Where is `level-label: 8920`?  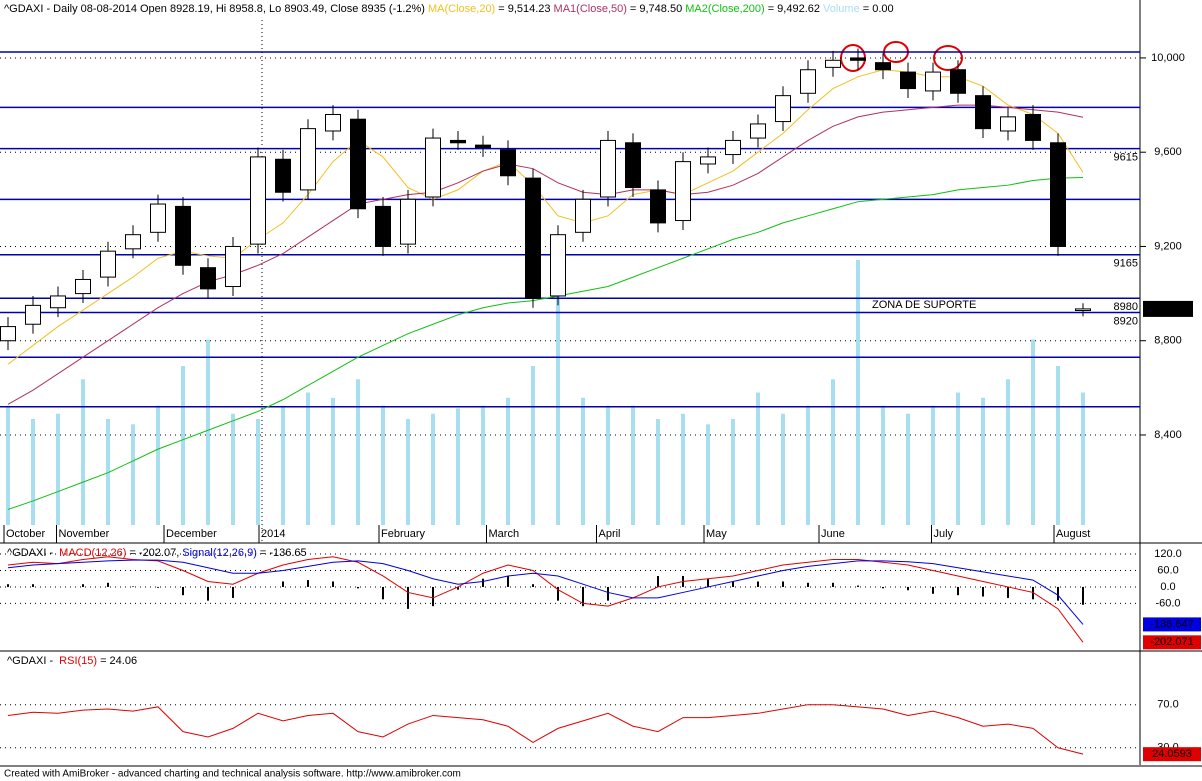
level-label: 8920 is located at coordinates (1126, 321).